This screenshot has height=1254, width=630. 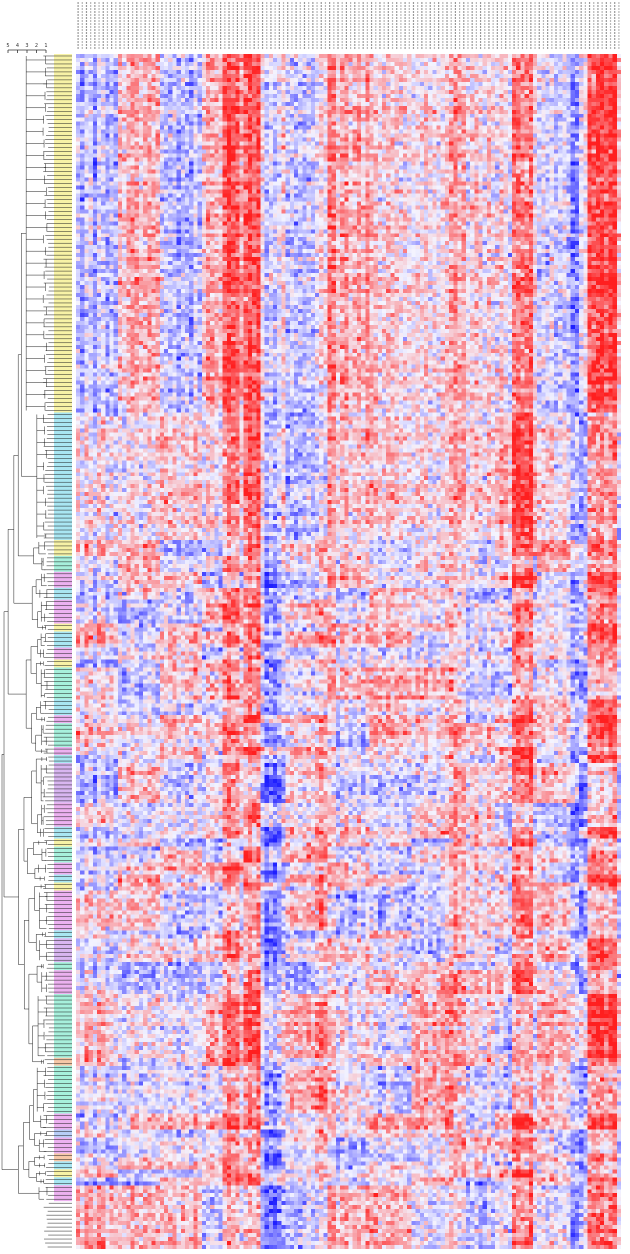 What do you see at coordinates (63, 1133) in the screenshot?
I see `row-group-blue` at bounding box center [63, 1133].